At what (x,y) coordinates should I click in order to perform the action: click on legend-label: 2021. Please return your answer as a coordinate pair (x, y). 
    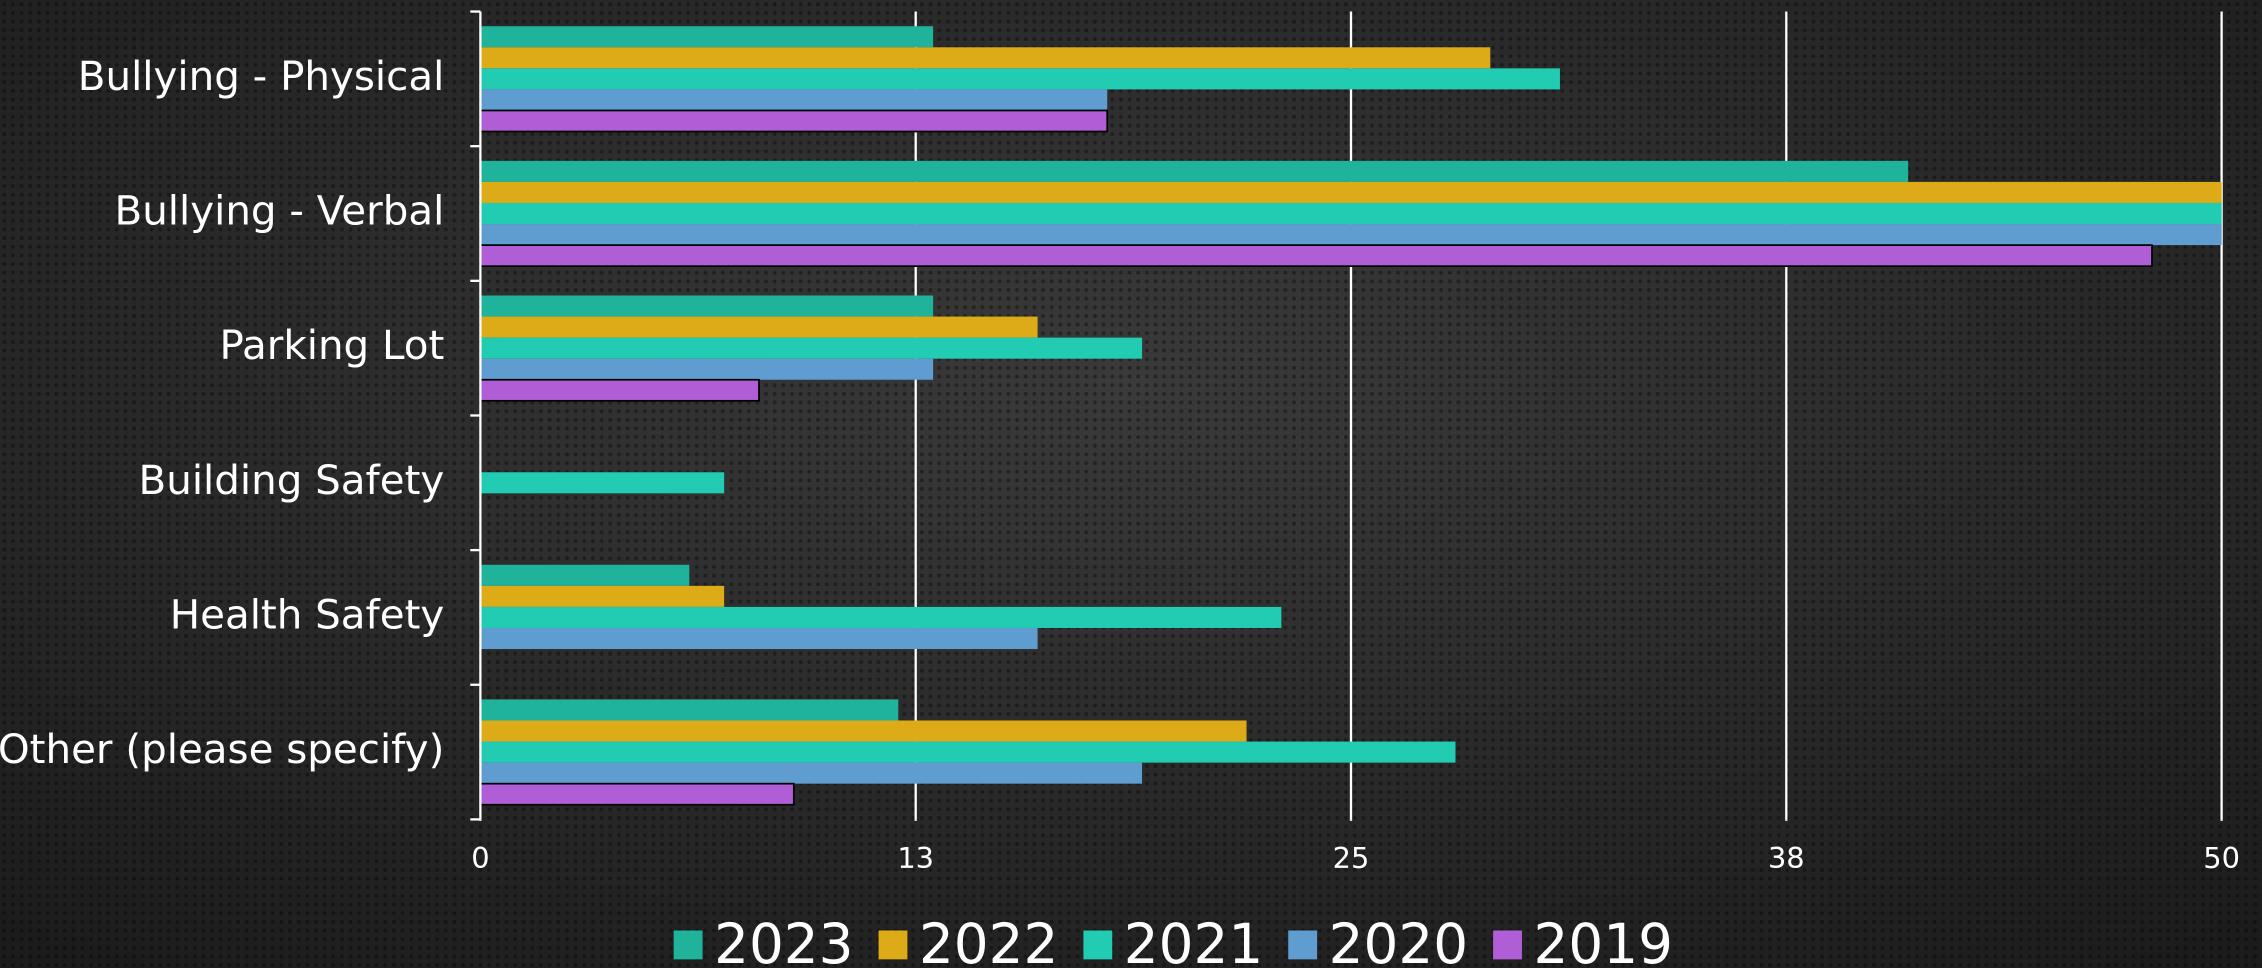
    Looking at the image, I should click on (1193, 940).